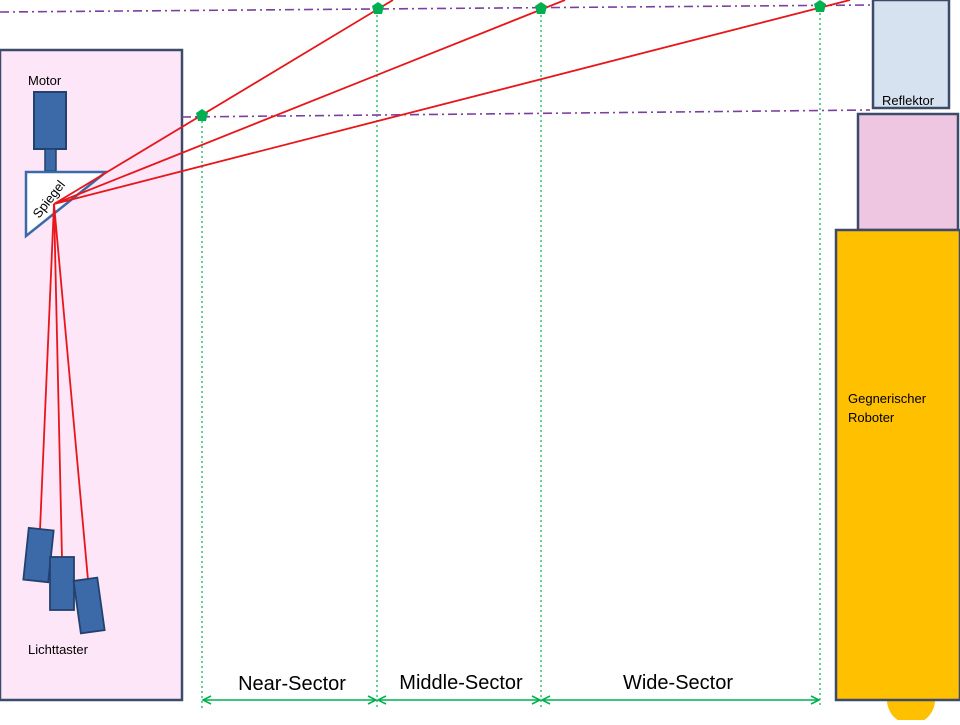 This screenshot has width=960, height=725. What do you see at coordinates (526, 113) in the screenshot?
I see `lower-reference-line` at bounding box center [526, 113].